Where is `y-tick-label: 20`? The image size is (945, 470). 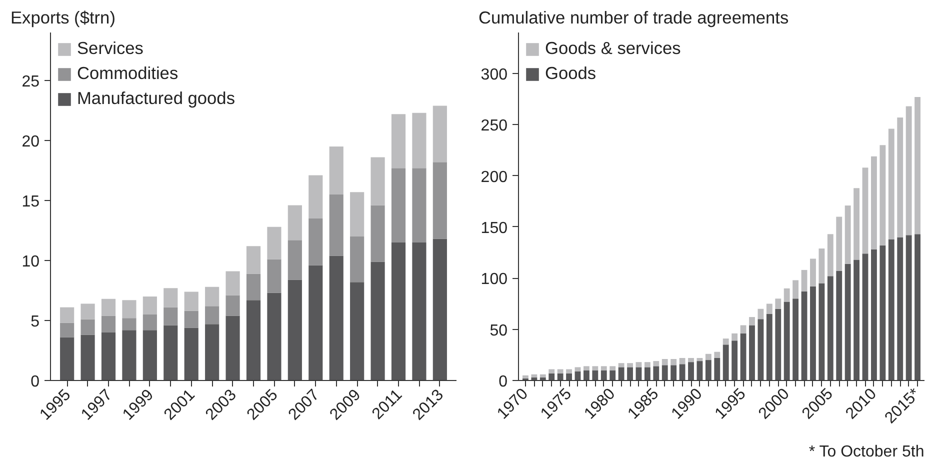
y-tick-label: 20 is located at coordinates (31, 142).